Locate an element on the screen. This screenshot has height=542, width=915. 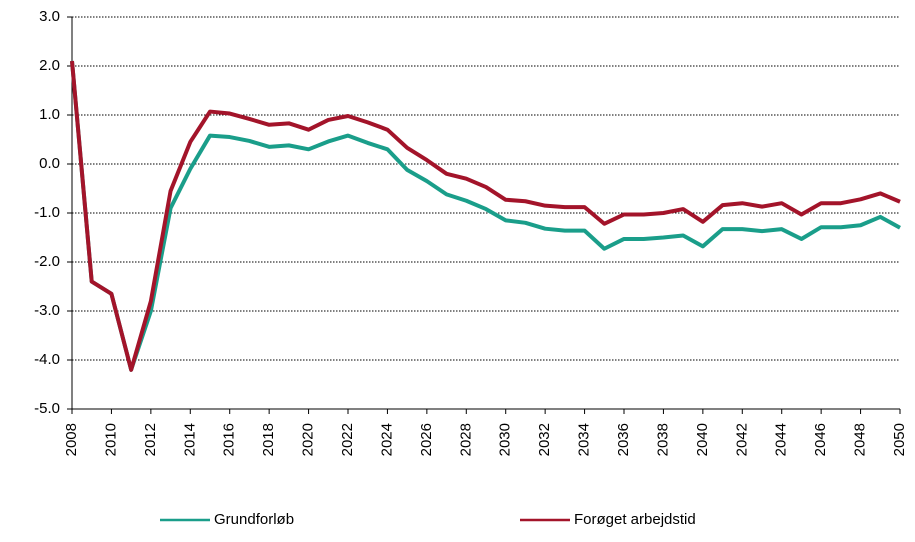
y-tick-label: -3.0 is located at coordinates (47, 310).